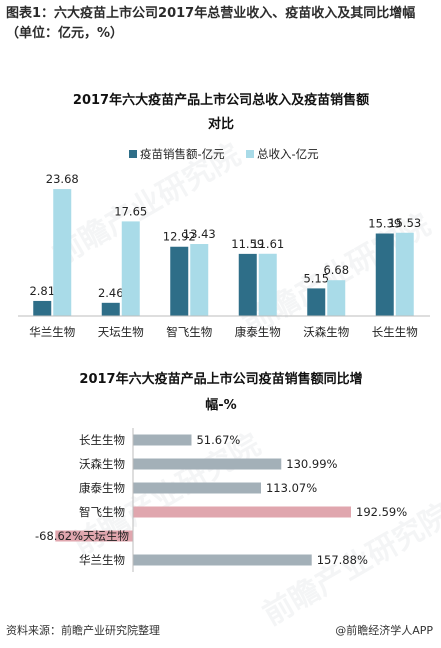 The image size is (441, 648). I want to click on bar-value-label: 2.81, so click(42, 291).